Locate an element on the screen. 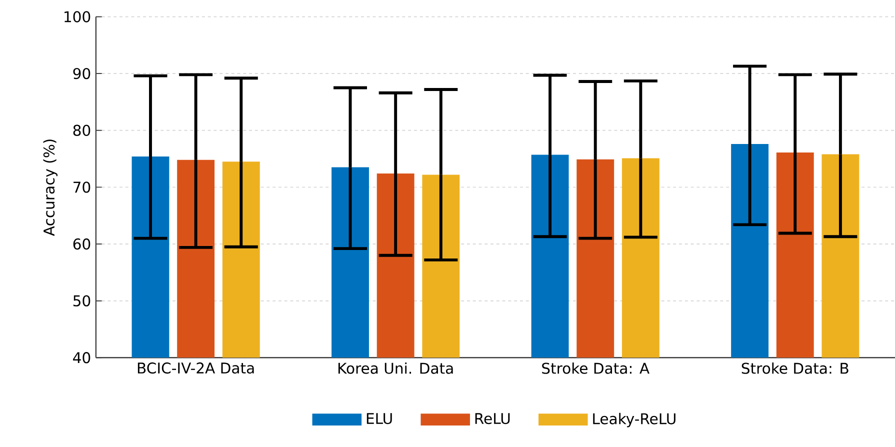 Image resolution: width=895 pixels, height=447 pixels. y-tick-label: 40 is located at coordinates (81, 358).